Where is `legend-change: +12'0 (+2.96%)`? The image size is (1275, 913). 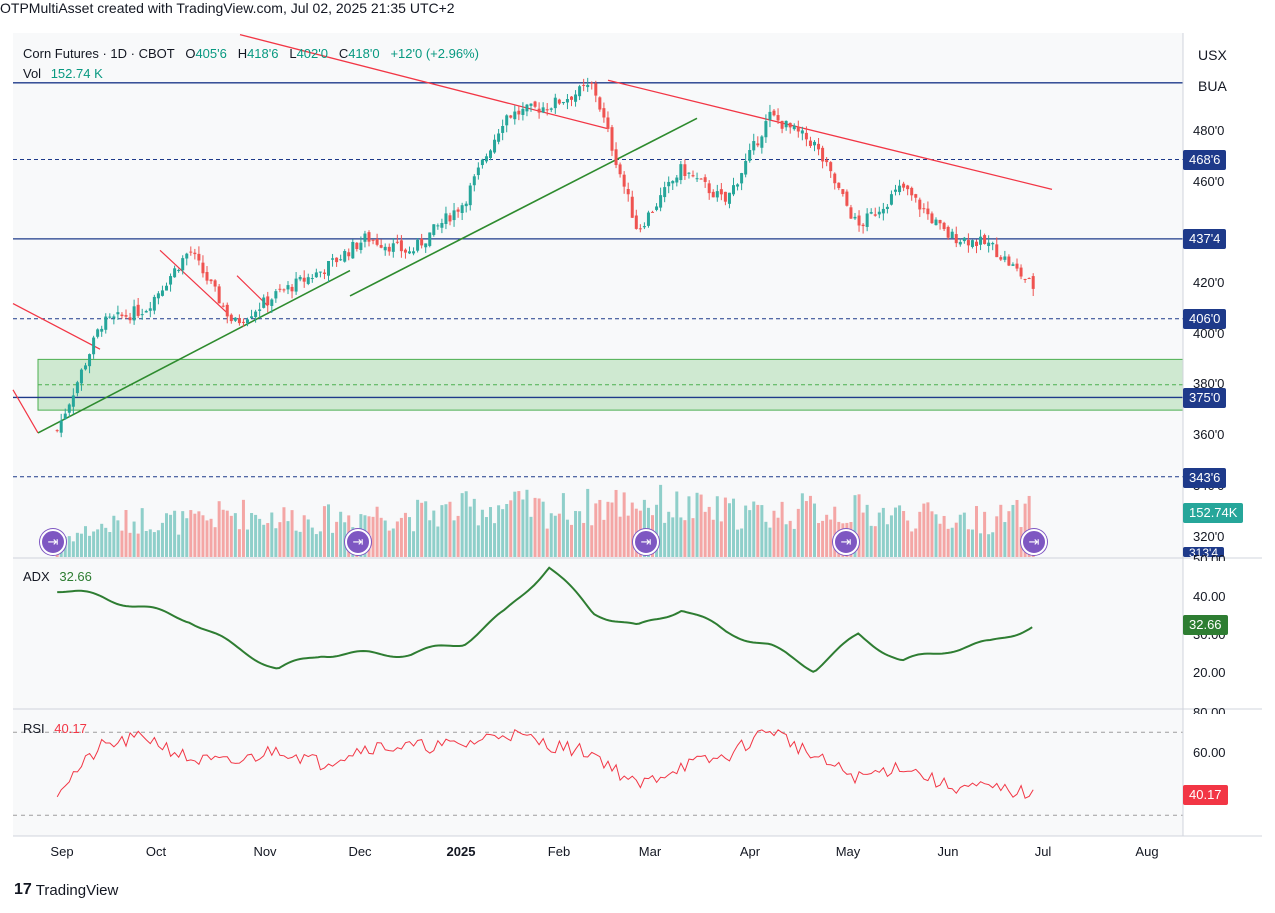
legend-change: +12'0 (+2.96%) is located at coordinates (434, 53).